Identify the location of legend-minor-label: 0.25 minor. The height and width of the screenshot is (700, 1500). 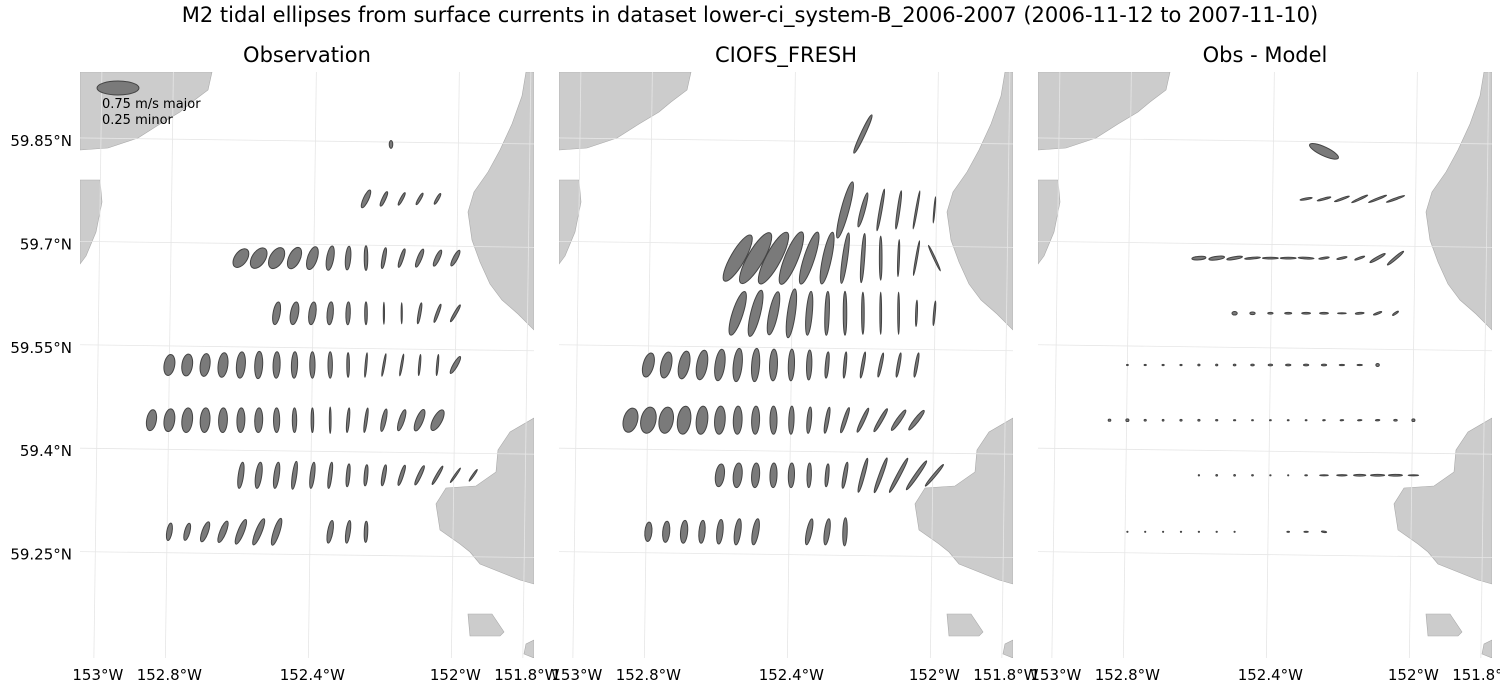
(138, 120).